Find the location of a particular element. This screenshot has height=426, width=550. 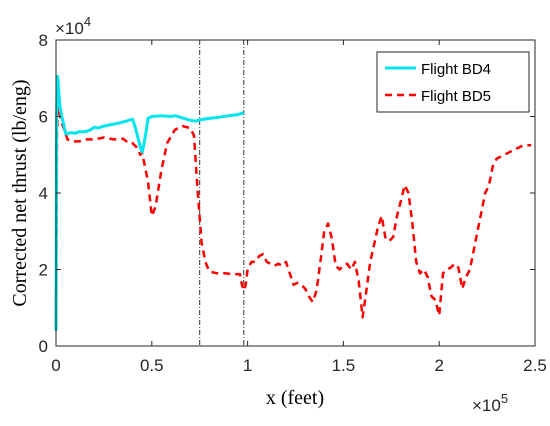

x-tick-label: 0.5 is located at coordinates (152, 365).